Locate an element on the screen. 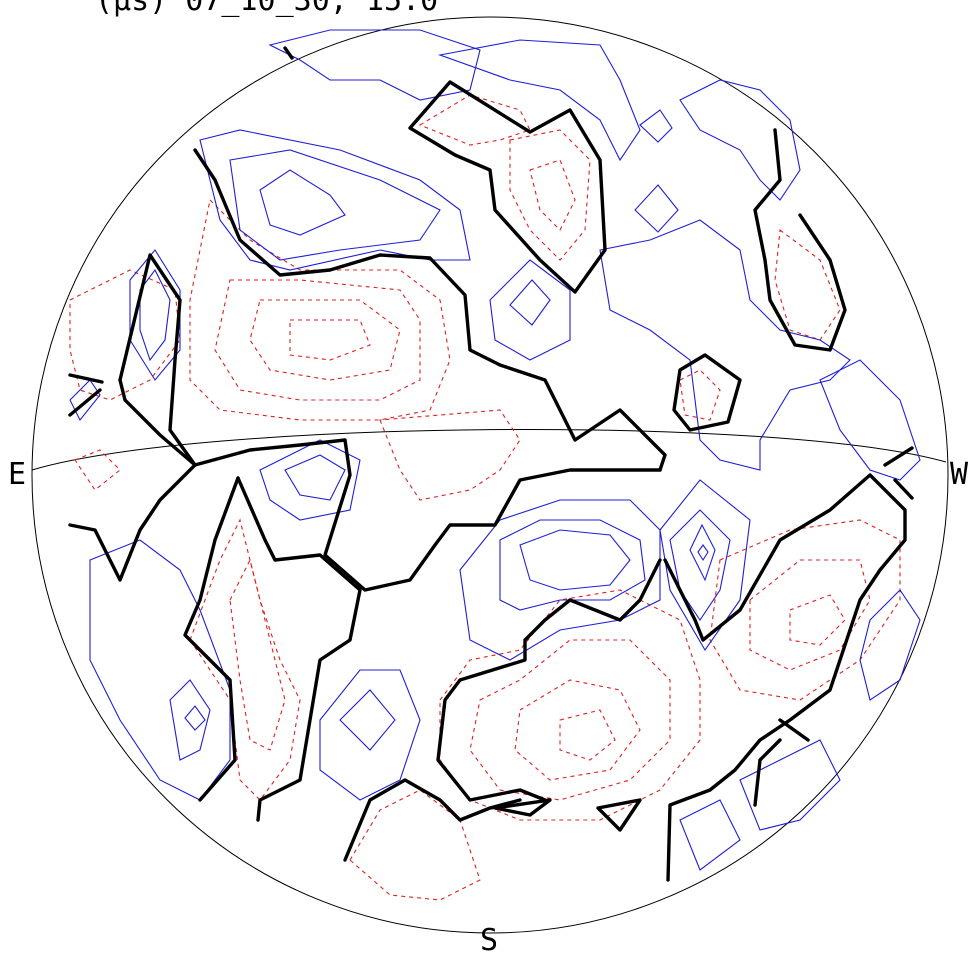  header-text: (µs) 07_10_30, 15.0 is located at coordinates (266, 9).